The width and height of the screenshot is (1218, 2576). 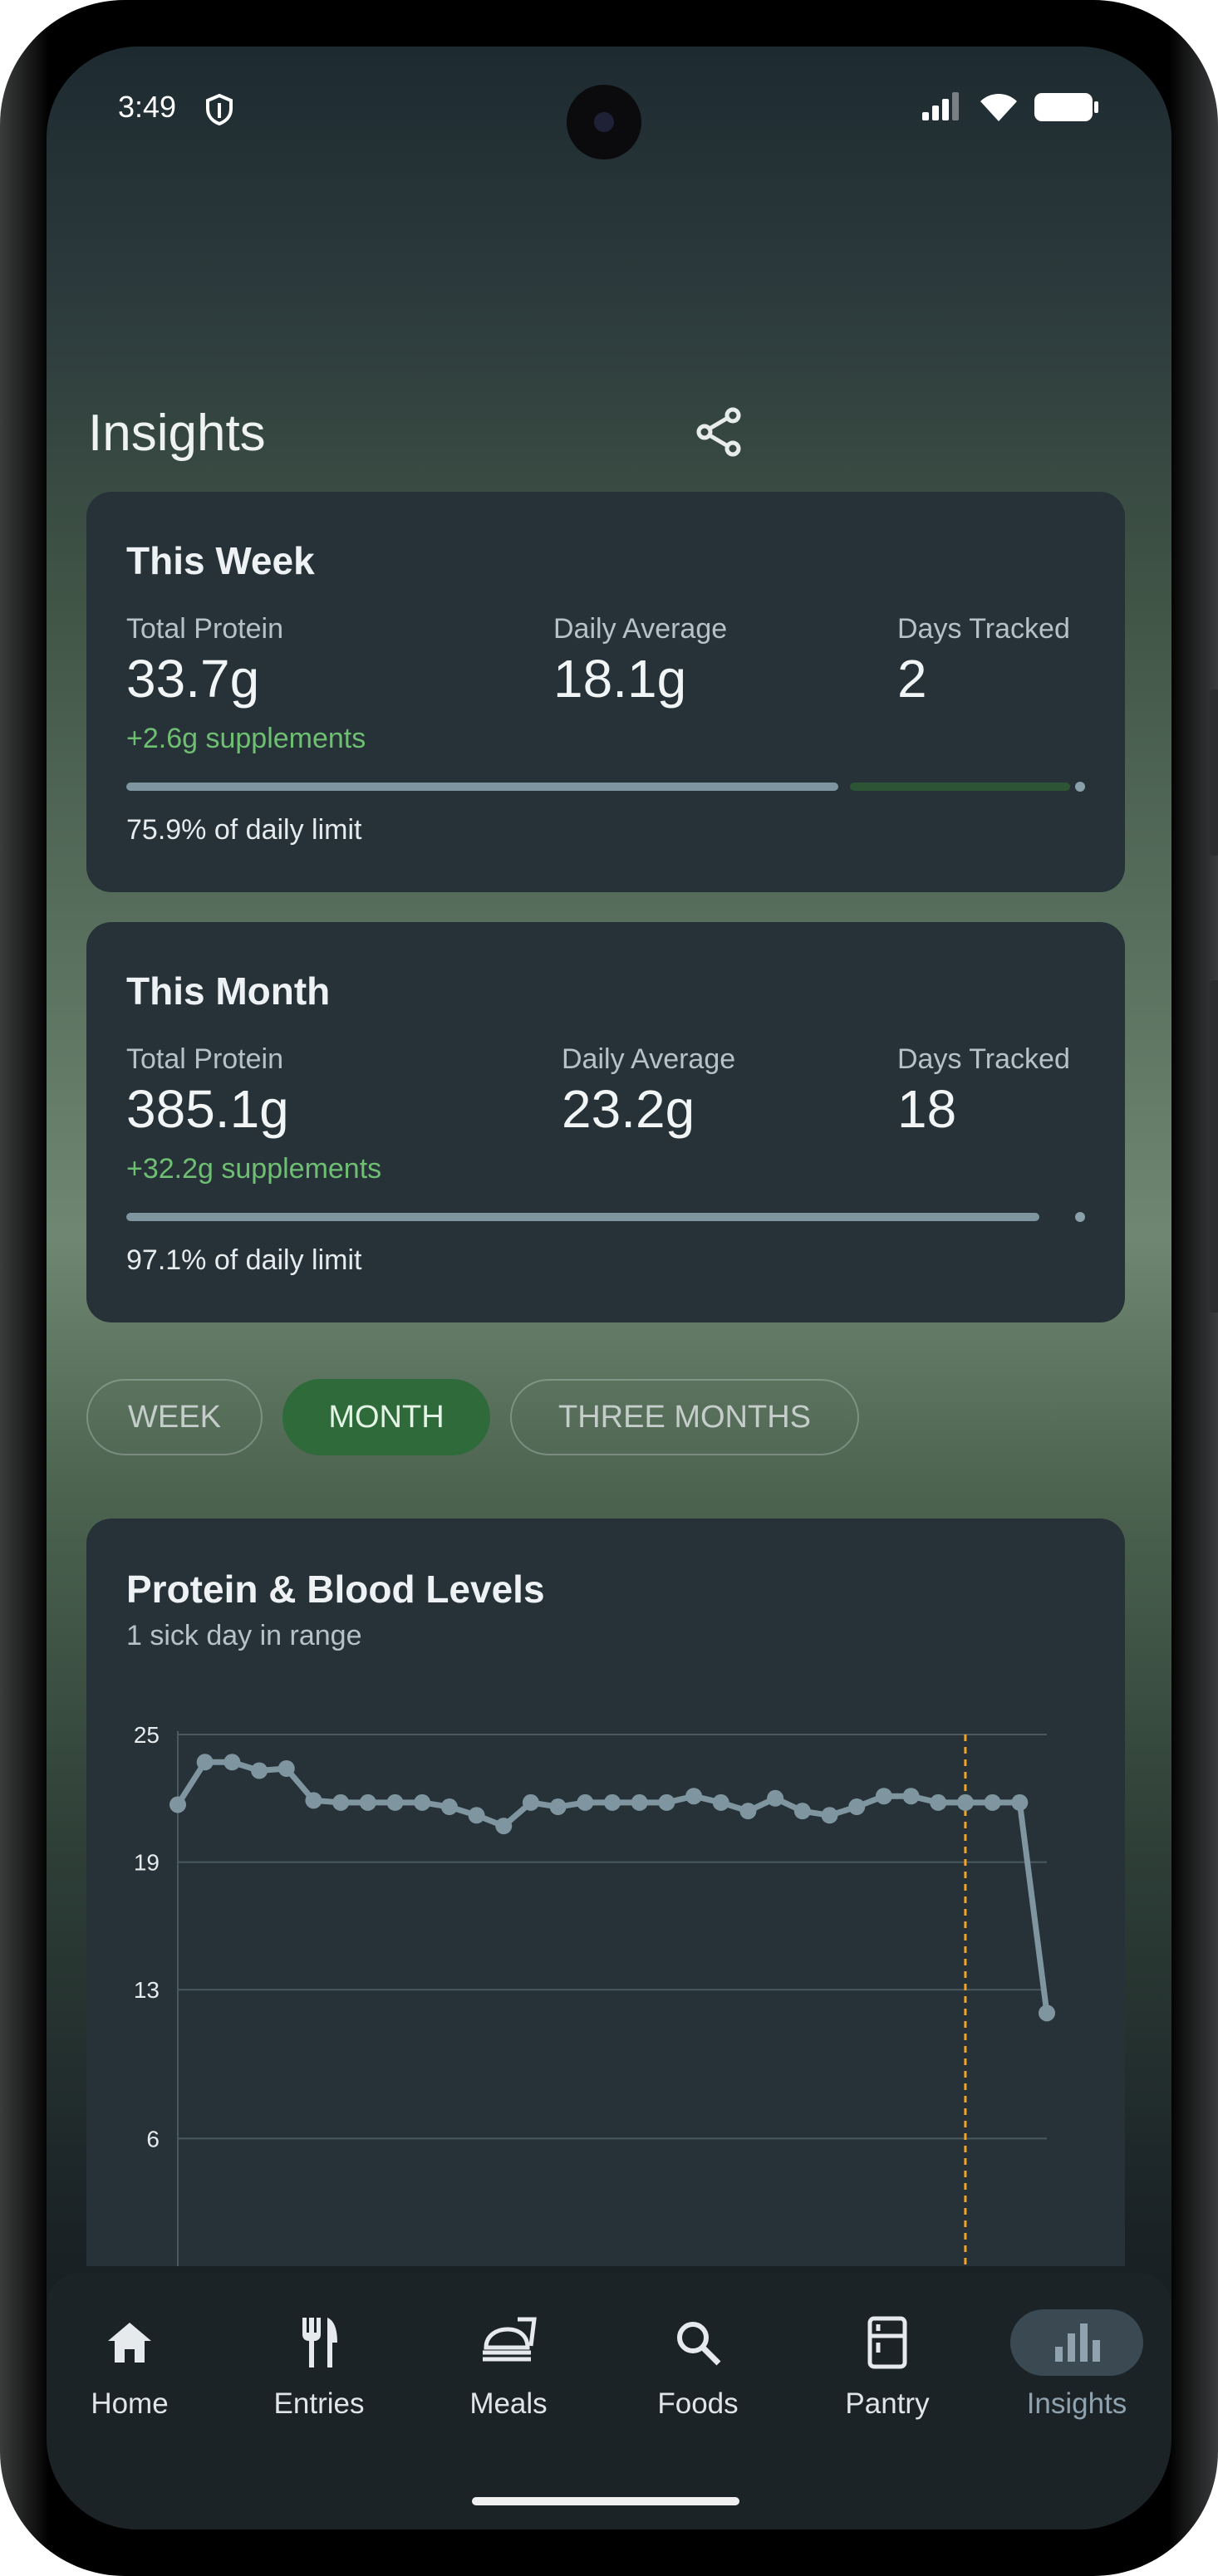 I want to click on fridge-icon, so click(x=887, y=2342).